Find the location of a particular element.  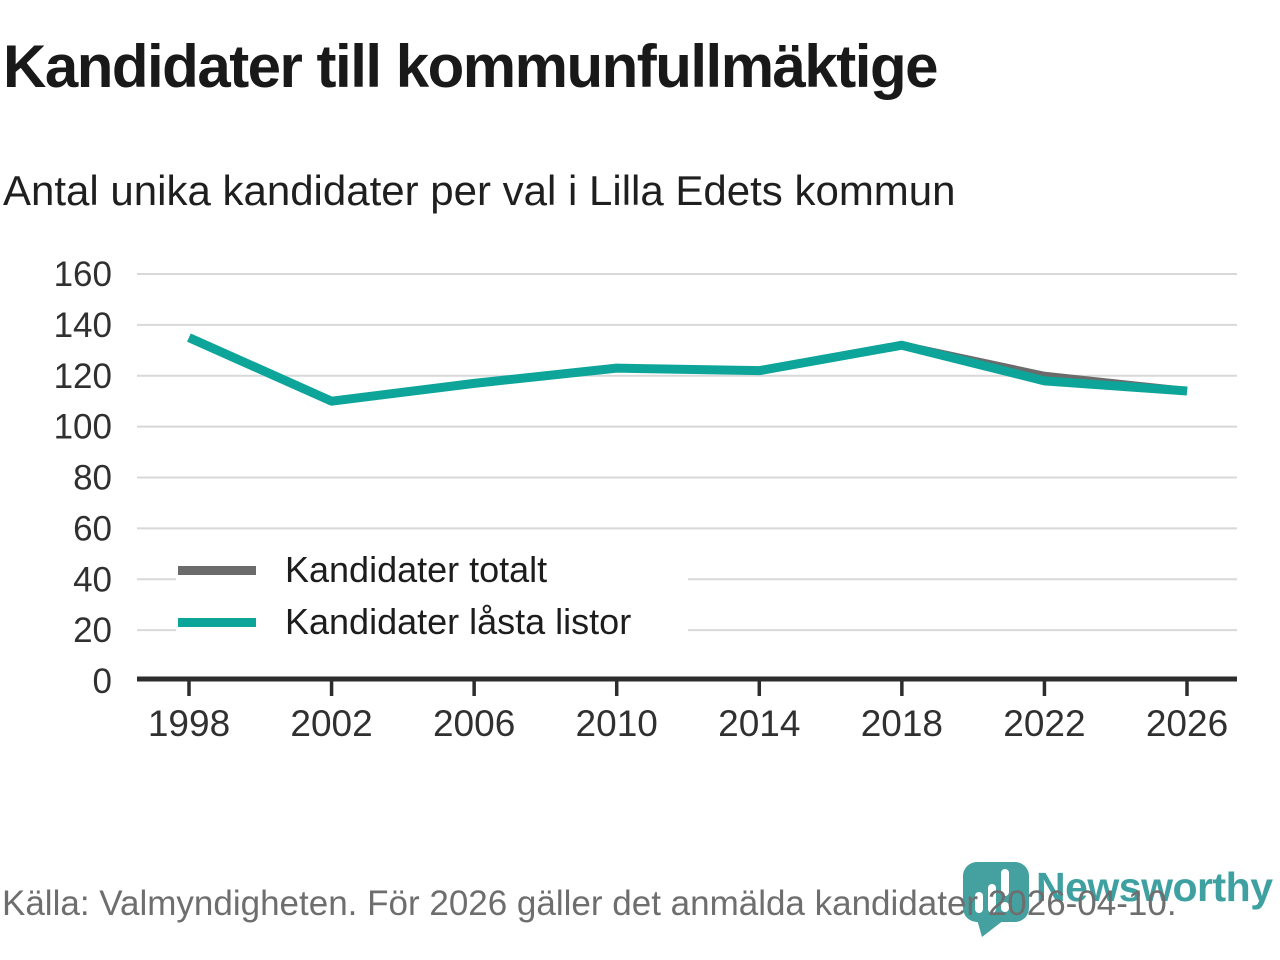

y-tick-label: 0 is located at coordinates (102, 681).